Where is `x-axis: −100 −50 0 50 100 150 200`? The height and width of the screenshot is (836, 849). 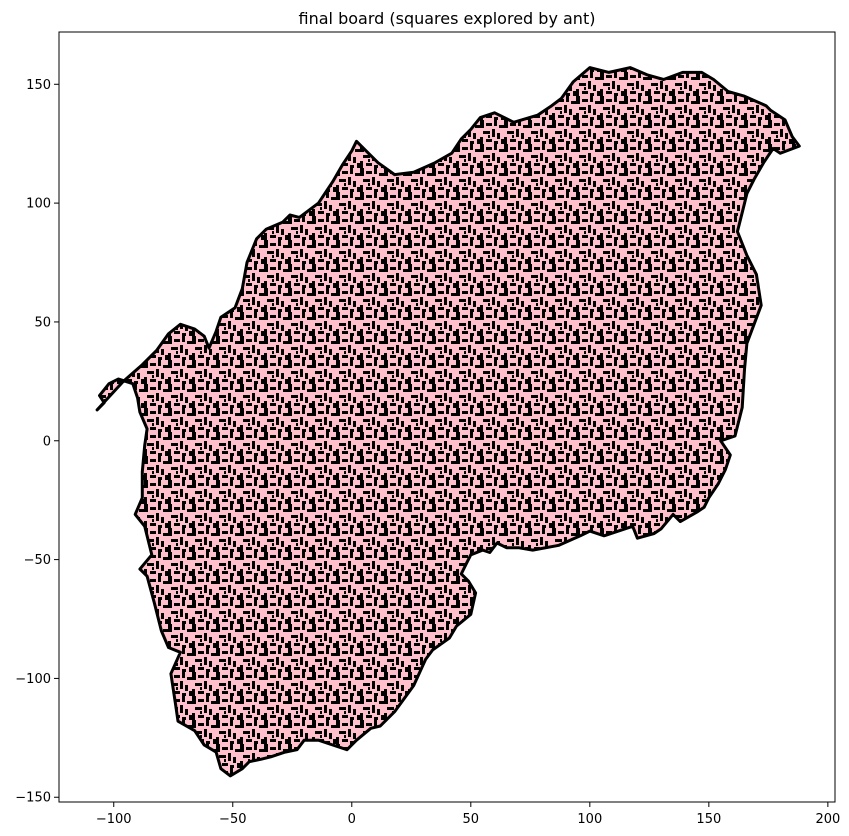 x-axis: −100 −50 0 50 100 150 200 is located at coordinates (468, 814).